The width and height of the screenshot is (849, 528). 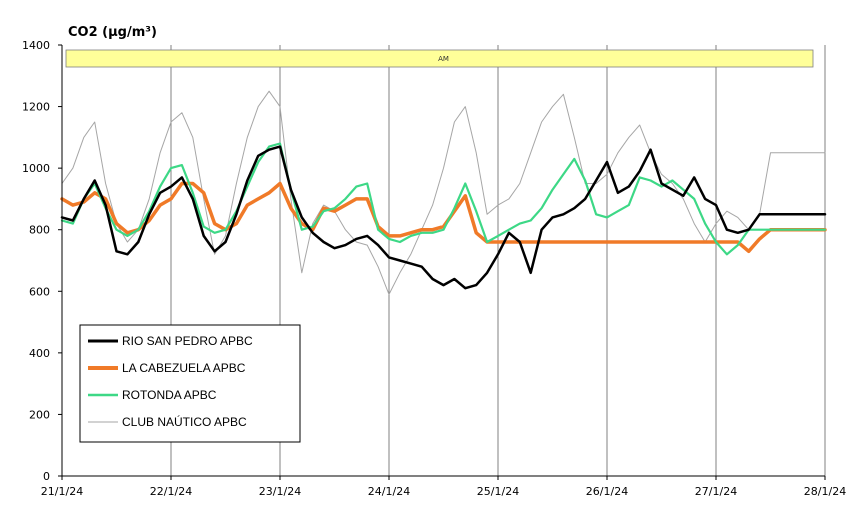 I want to click on y-axis-ticks: 0 200 400 600 800 1000 1200 1400, so click(x=42, y=261).